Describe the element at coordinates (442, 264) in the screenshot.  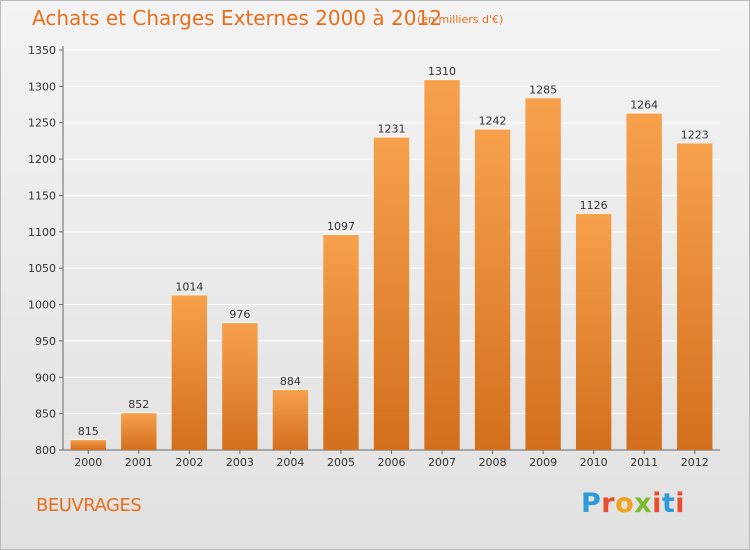
I see `bar-2007` at that location.